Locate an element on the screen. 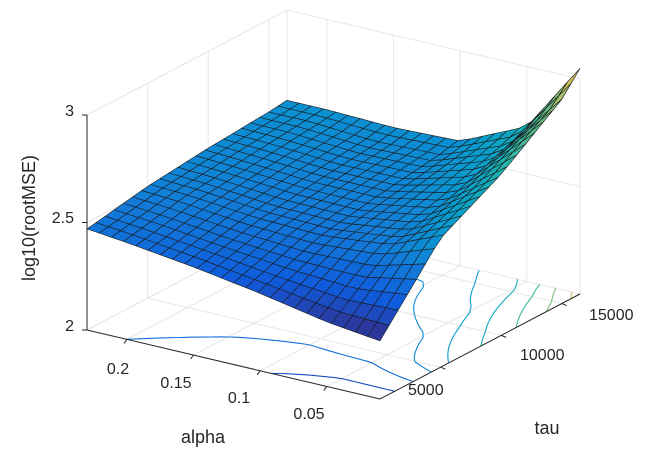  y-tick-label: 5000 is located at coordinates (426, 390).